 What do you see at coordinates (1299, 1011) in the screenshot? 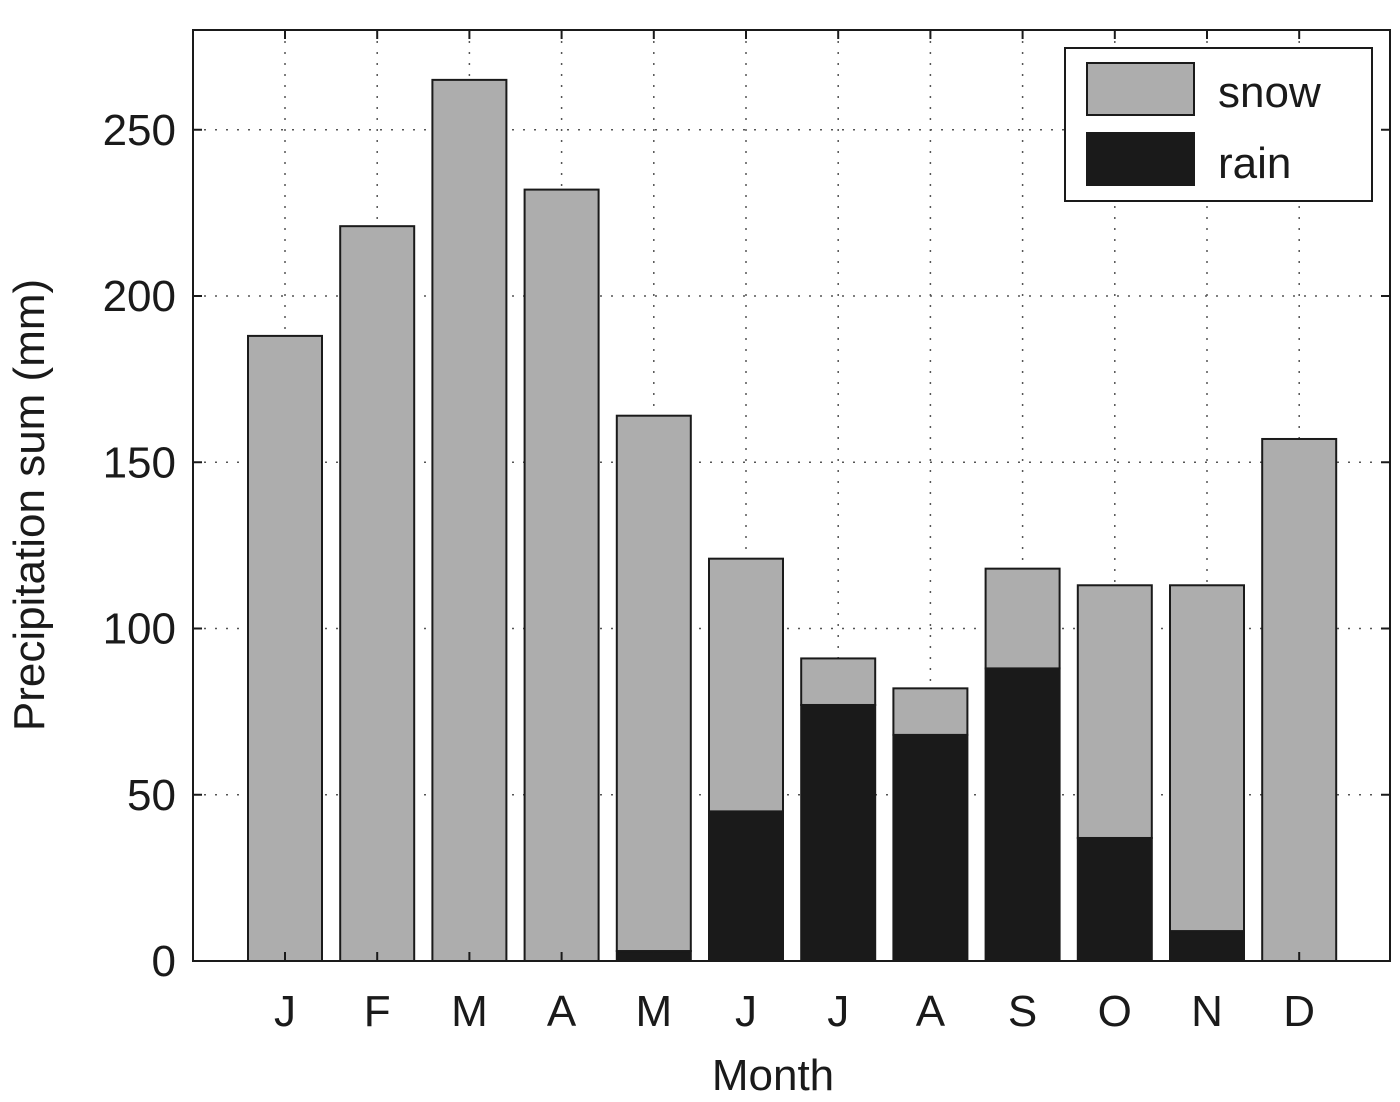
I see `x-tick-label: D` at bounding box center [1299, 1011].